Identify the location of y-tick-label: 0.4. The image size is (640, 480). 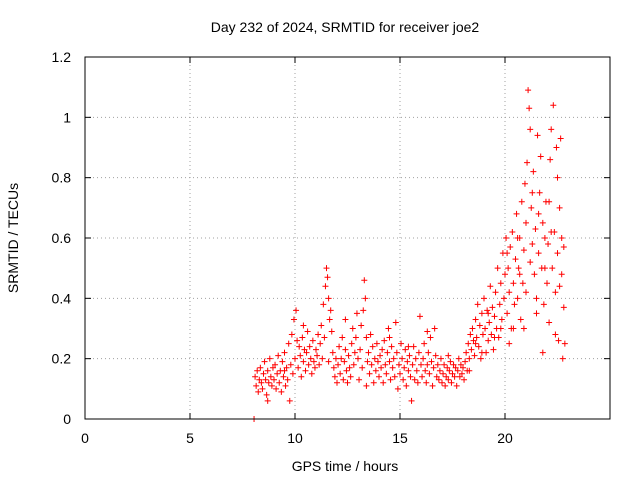
(62, 298).